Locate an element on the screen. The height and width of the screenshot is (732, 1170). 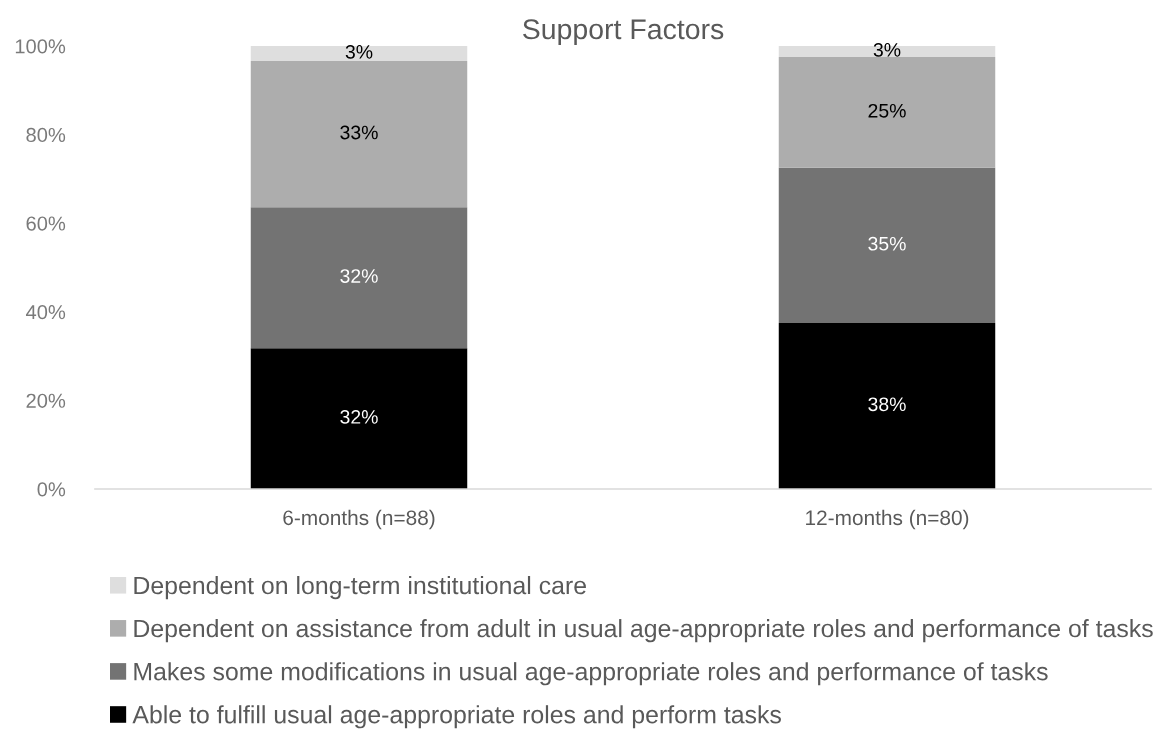
data-label: 38% is located at coordinates (887, 404).